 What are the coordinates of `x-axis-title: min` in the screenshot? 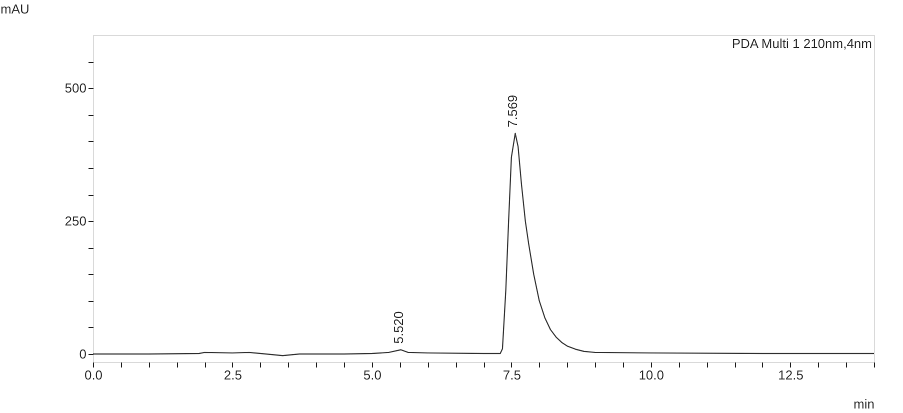 It's located at (864, 404).